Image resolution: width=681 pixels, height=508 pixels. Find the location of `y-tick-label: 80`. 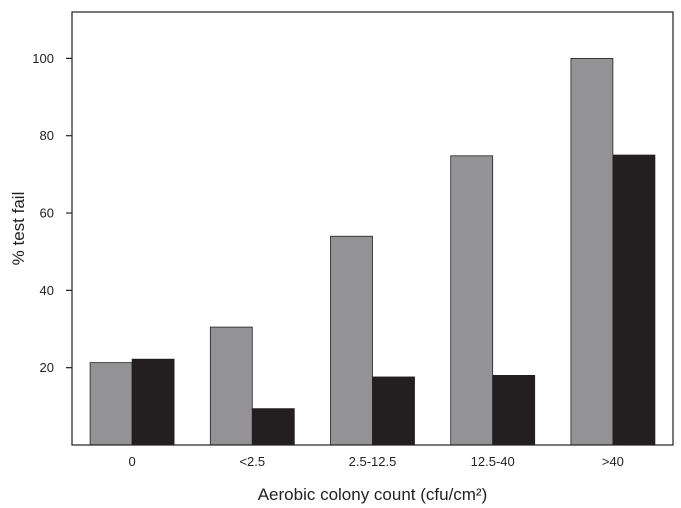

y-tick-label: 80 is located at coordinates (47, 135).